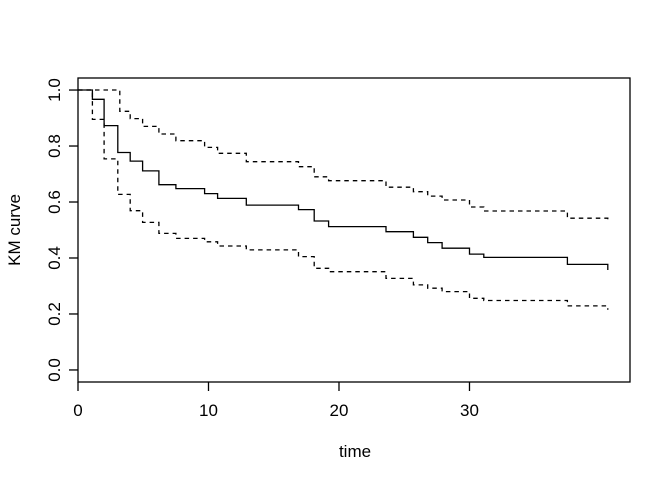  What do you see at coordinates (14, 230) in the screenshot?
I see `y-axis-title: KM curve` at bounding box center [14, 230].